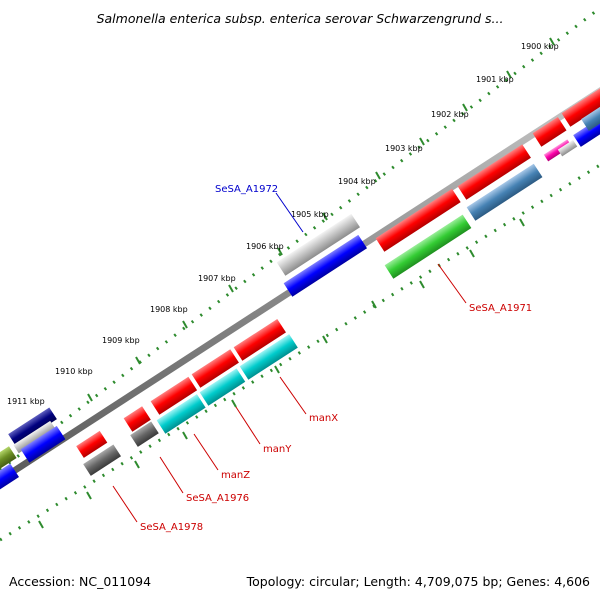 Image resolution: width=600 pixels, height=600 pixels. What do you see at coordinates (265, 246) in the screenshot?
I see `tick-label: 1906 kbp` at bounding box center [265, 246].